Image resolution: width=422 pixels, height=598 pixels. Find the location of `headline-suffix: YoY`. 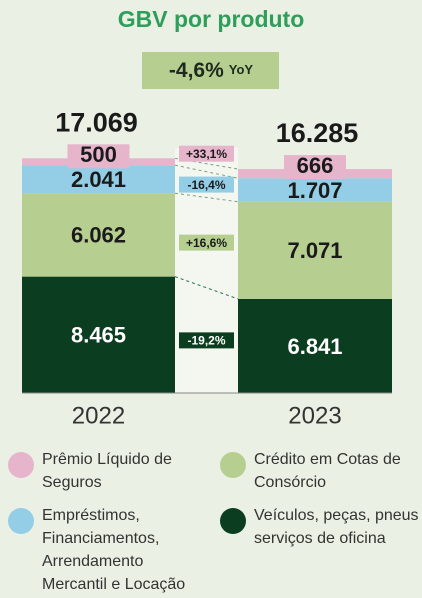

headline-suffix: YoY is located at coordinates (241, 69).